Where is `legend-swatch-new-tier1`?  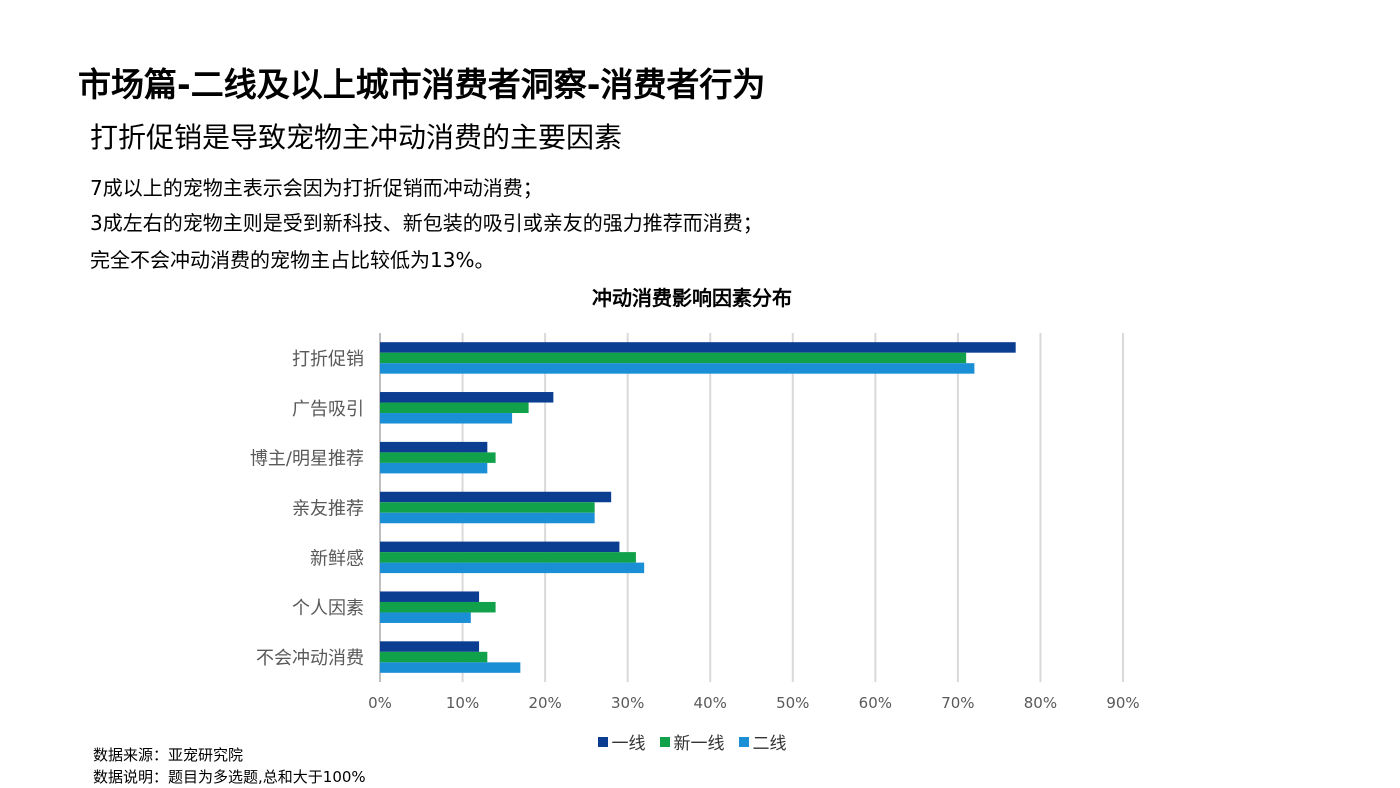 legend-swatch-new-tier1 is located at coordinates (664, 741).